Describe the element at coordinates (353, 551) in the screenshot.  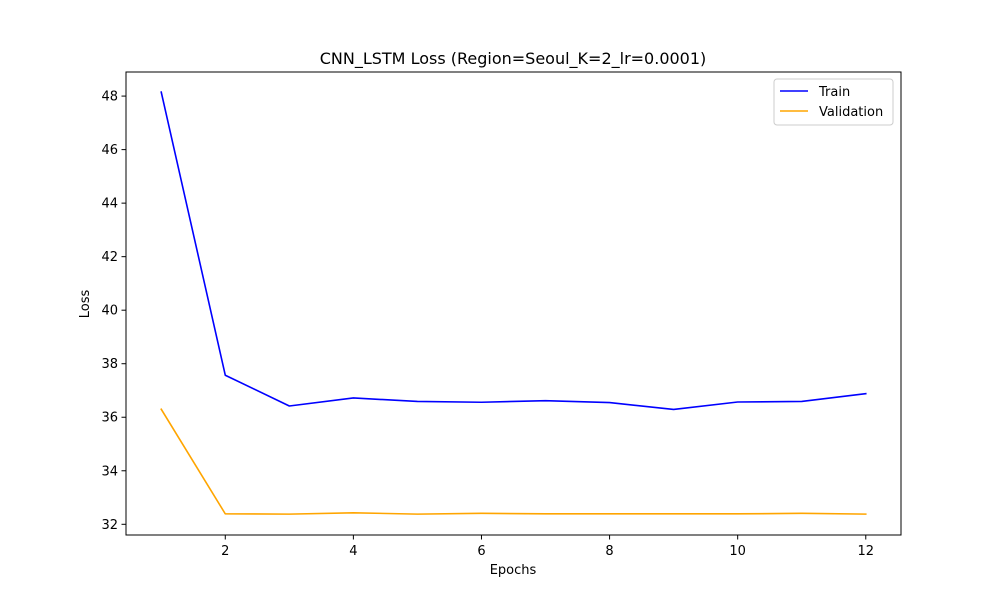
I see `x-tick-label: 4` at that location.